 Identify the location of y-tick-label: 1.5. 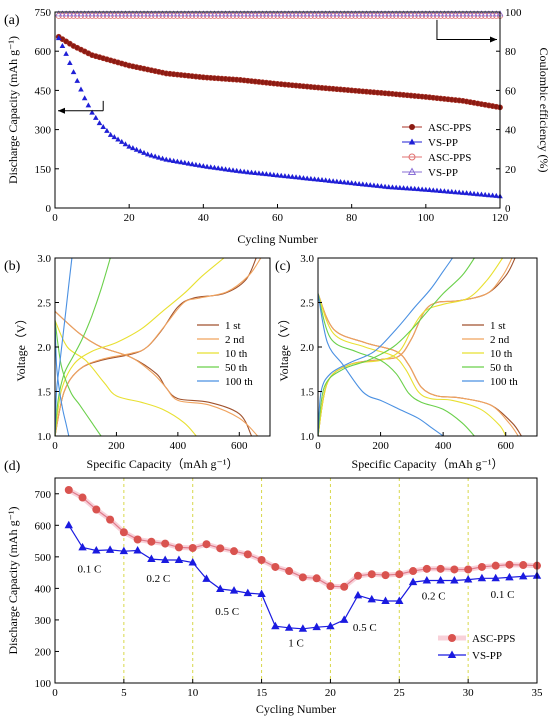
(307, 393).